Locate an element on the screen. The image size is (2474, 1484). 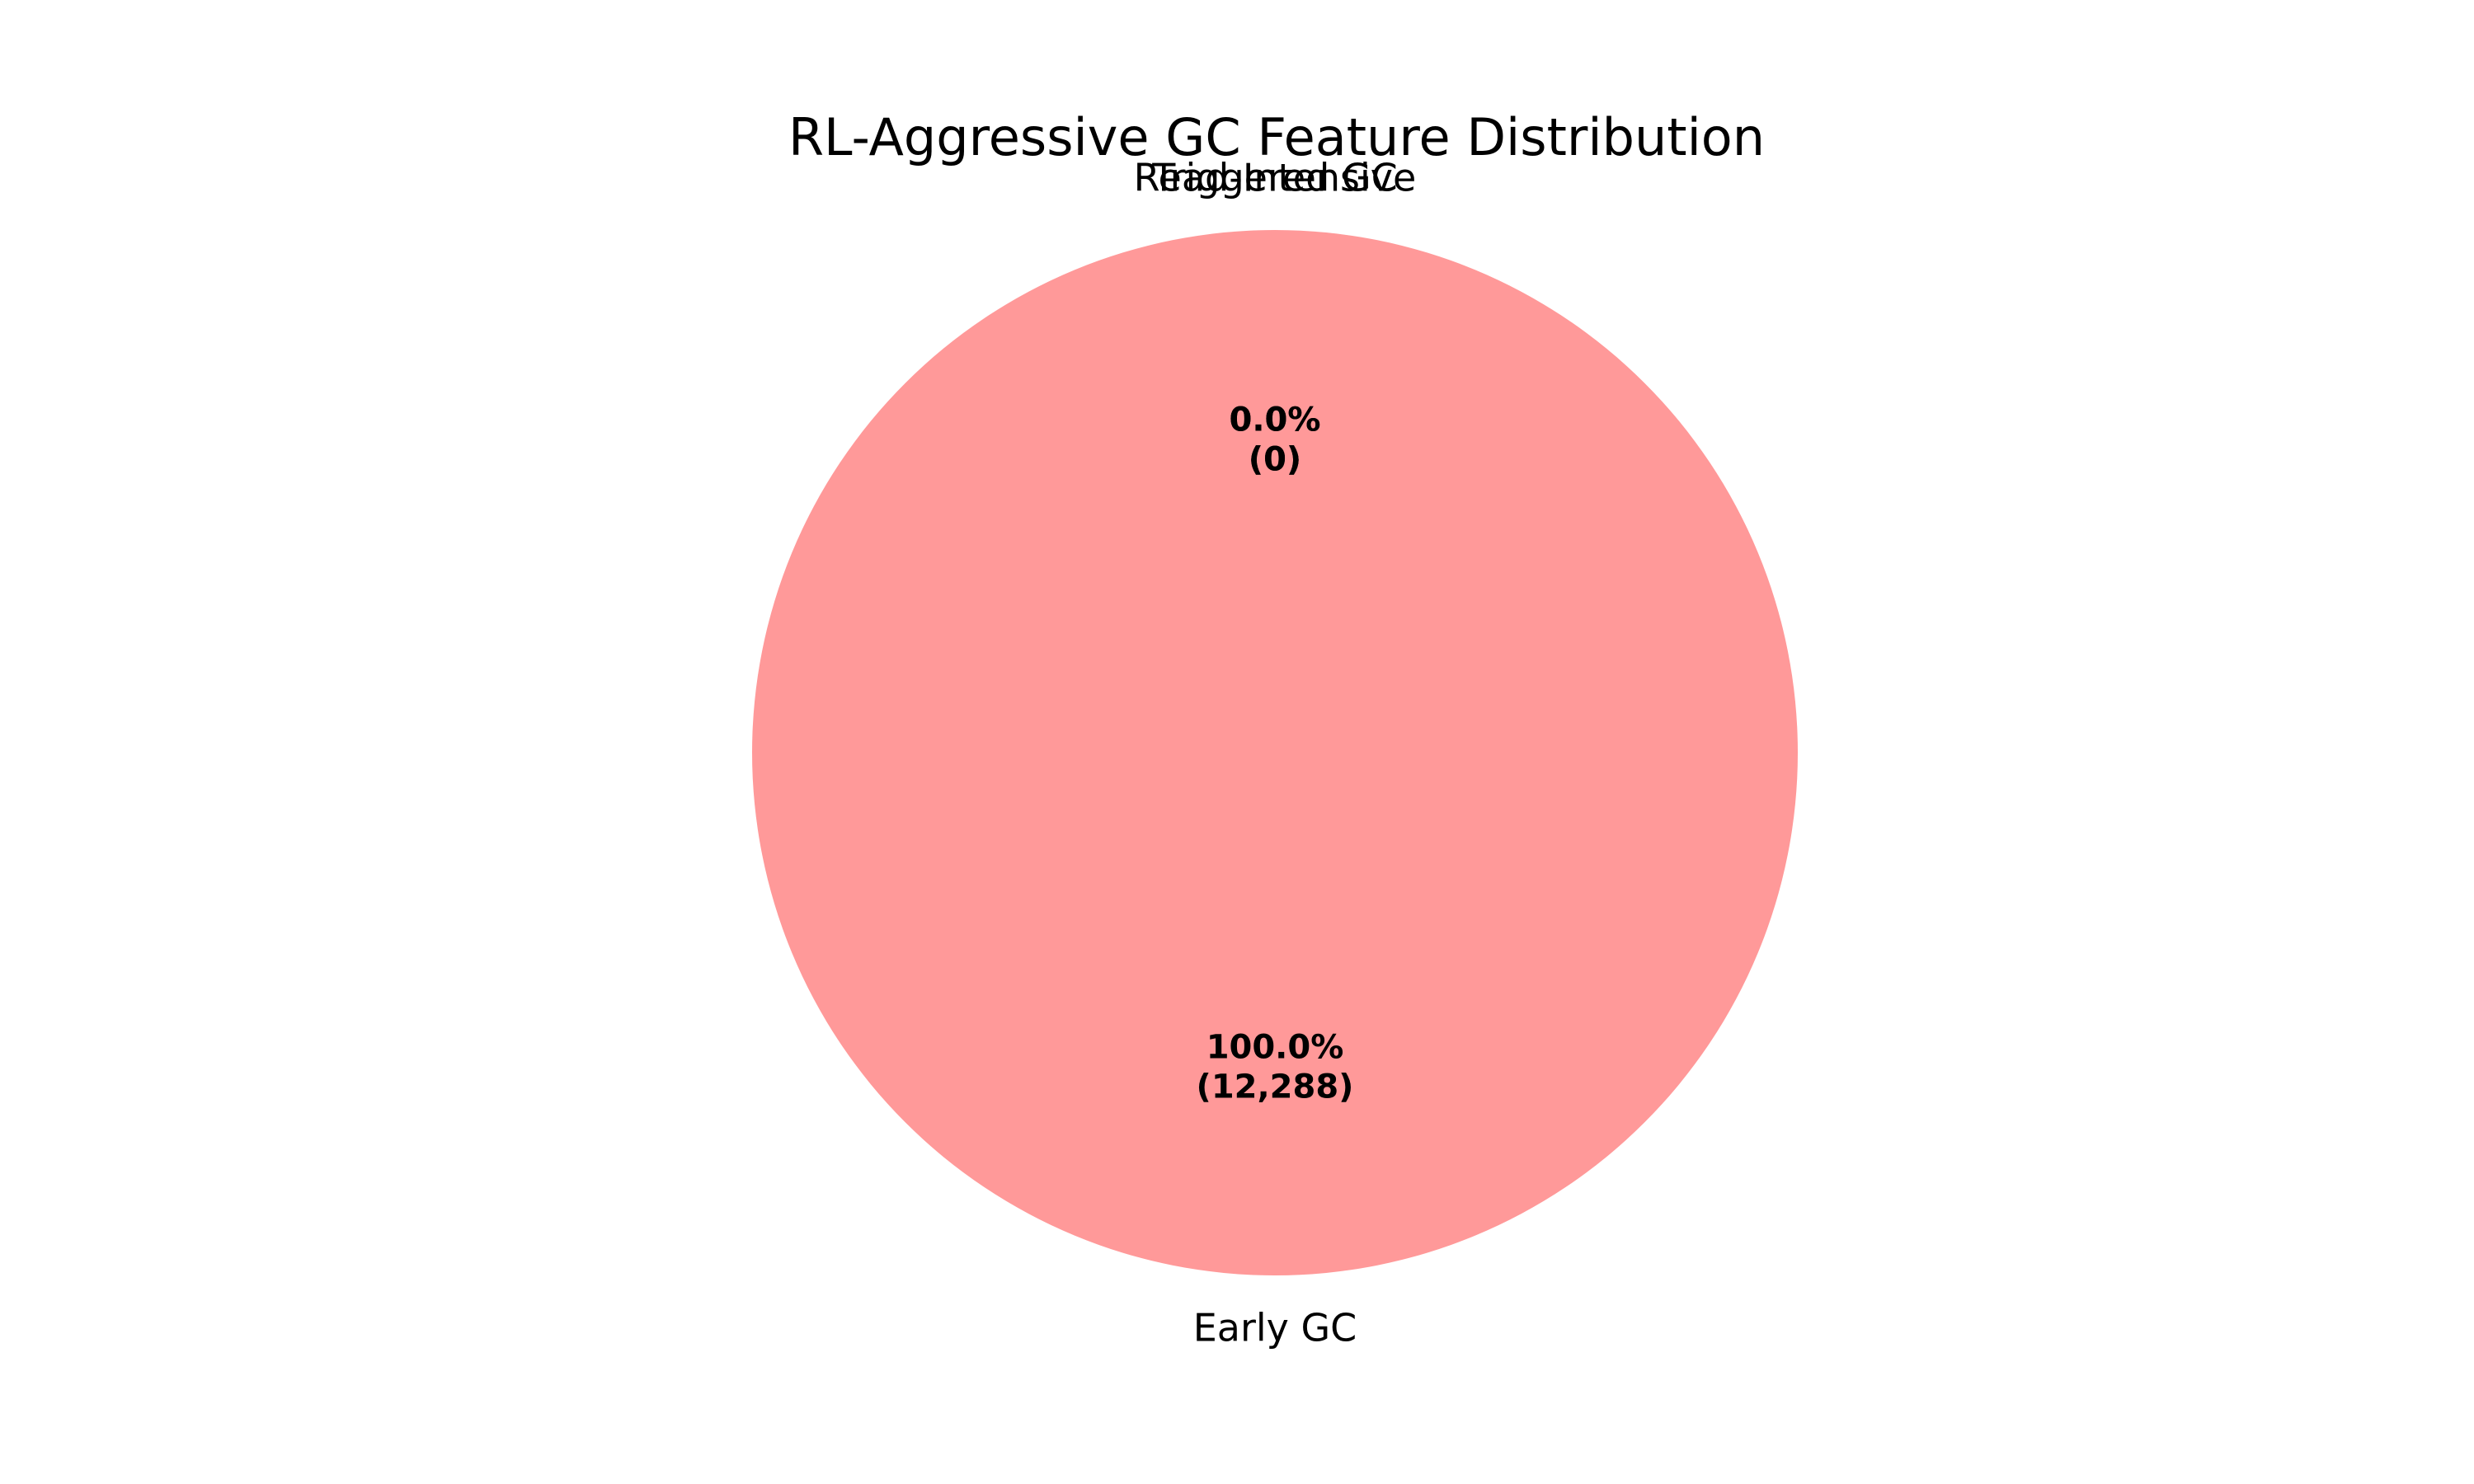
slice-count-read-intensive: (0) is located at coordinates (1275, 460).